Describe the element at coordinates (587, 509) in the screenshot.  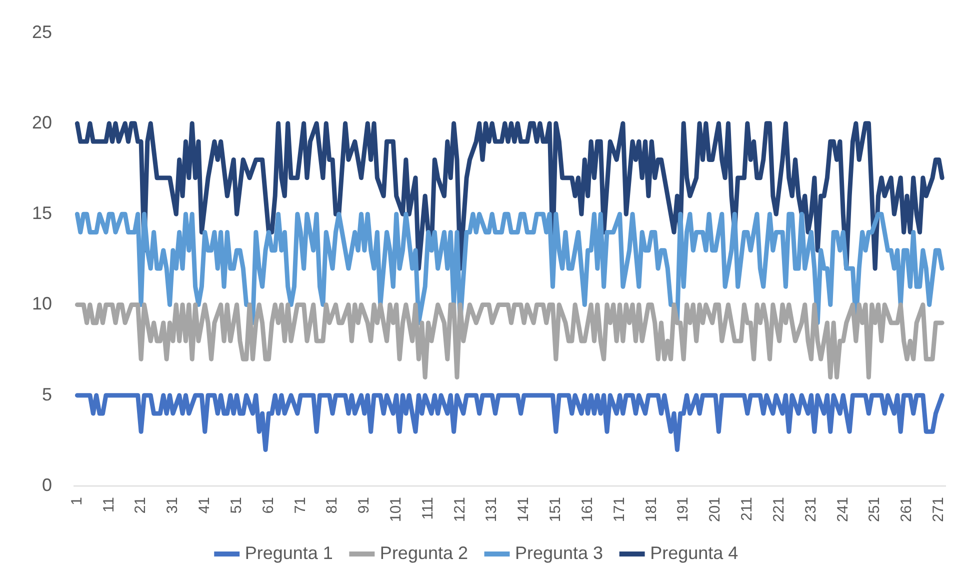
I see `x-tick-label: 161` at that location.